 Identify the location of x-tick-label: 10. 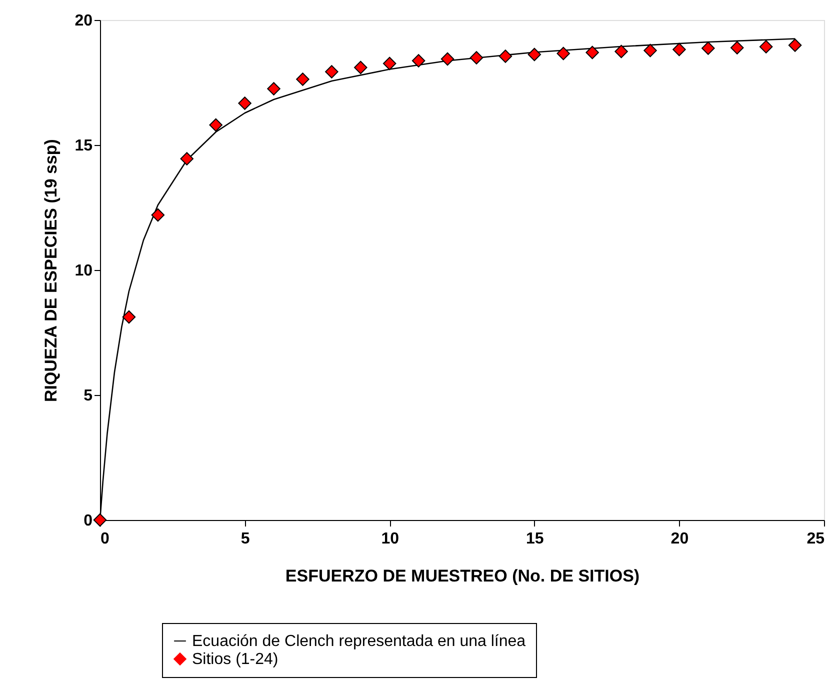
(390, 539).